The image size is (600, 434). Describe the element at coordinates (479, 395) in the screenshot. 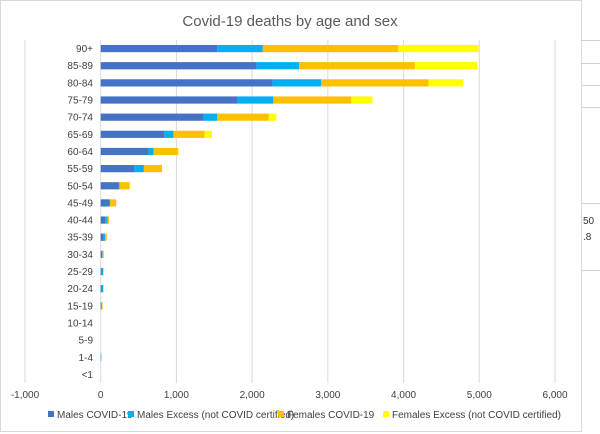

I see `x-tick-label: 5,000` at that location.